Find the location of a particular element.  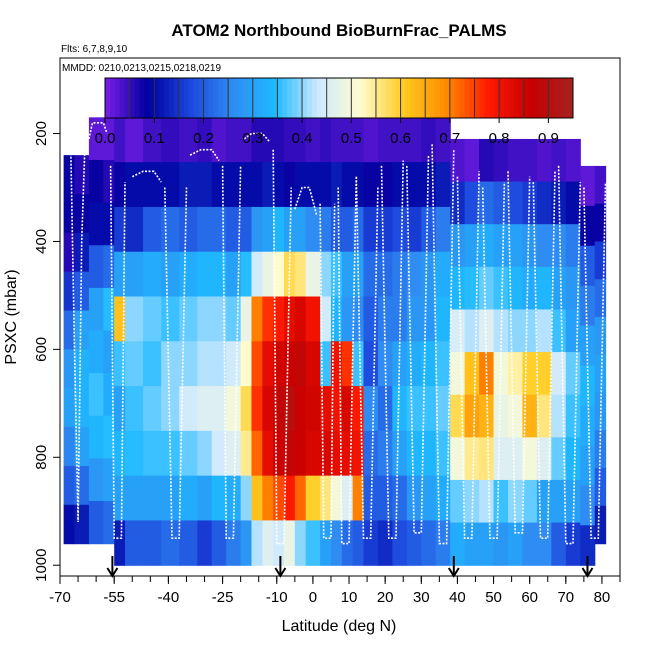

colorbar-tick-label: 0.2 is located at coordinates (203, 138).